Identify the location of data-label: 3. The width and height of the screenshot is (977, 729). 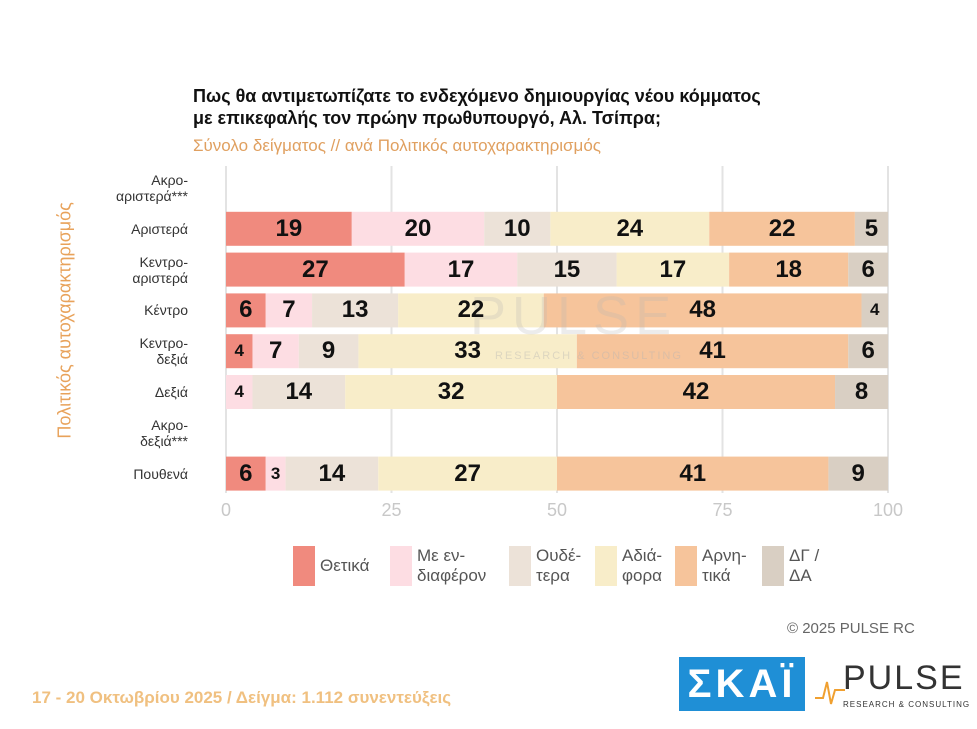
(275, 473).